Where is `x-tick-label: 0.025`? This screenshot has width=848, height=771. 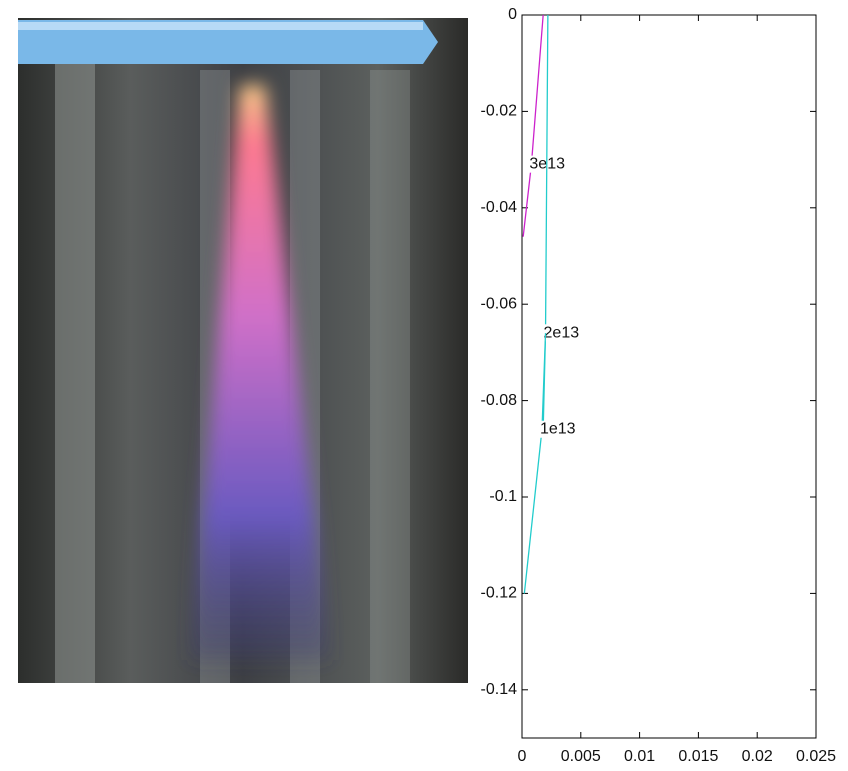
x-tick-label: 0.025 is located at coordinates (816, 756).